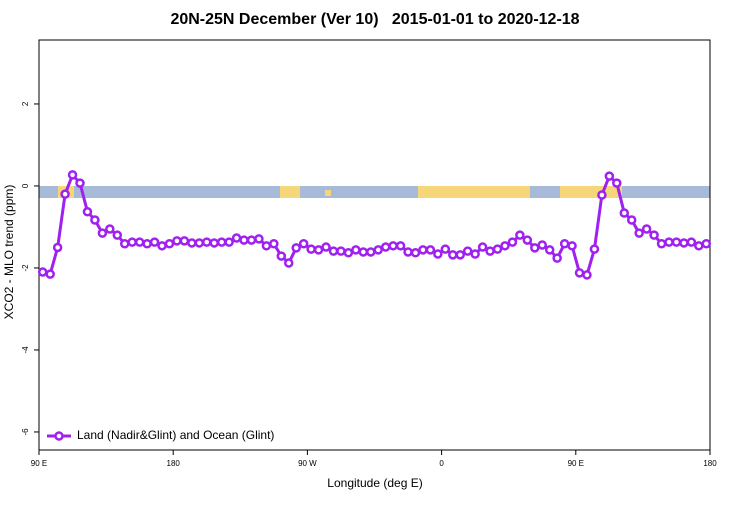 The height and width of the screenshot is (505, 750). I want to click on y-axis-label: XCO2 - MLO trend (ppm), so click(9, 252).